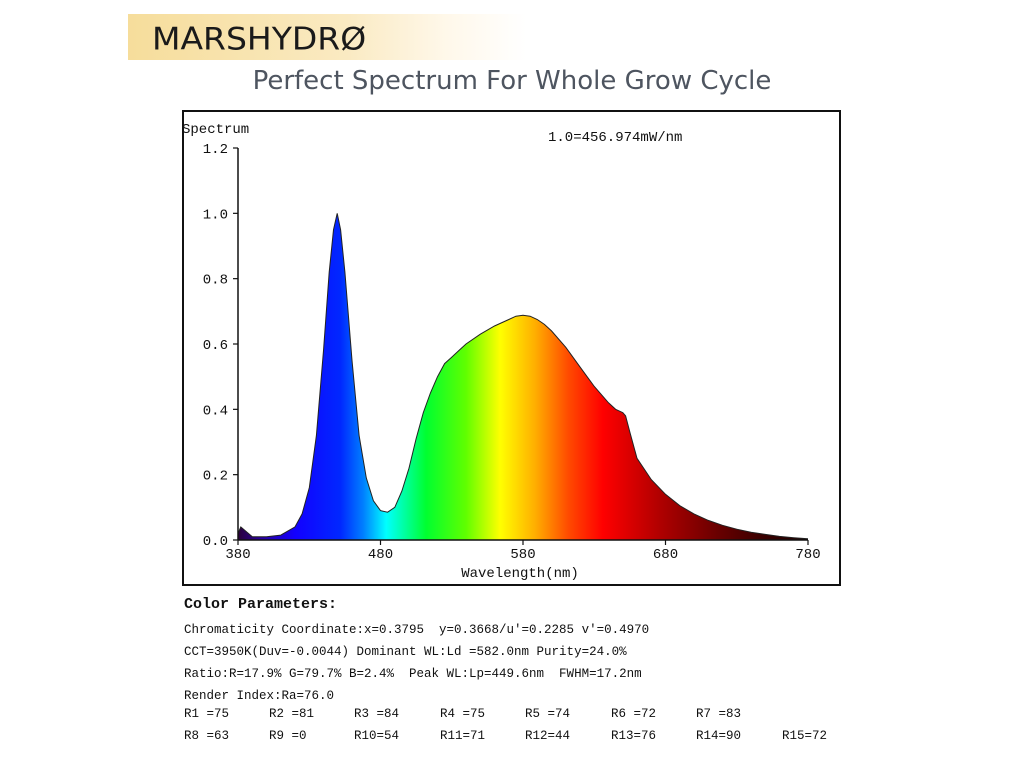  Describe the element at coordinates (719, 714) in the screenshot. I see `render-value: R7 =83` at that location.